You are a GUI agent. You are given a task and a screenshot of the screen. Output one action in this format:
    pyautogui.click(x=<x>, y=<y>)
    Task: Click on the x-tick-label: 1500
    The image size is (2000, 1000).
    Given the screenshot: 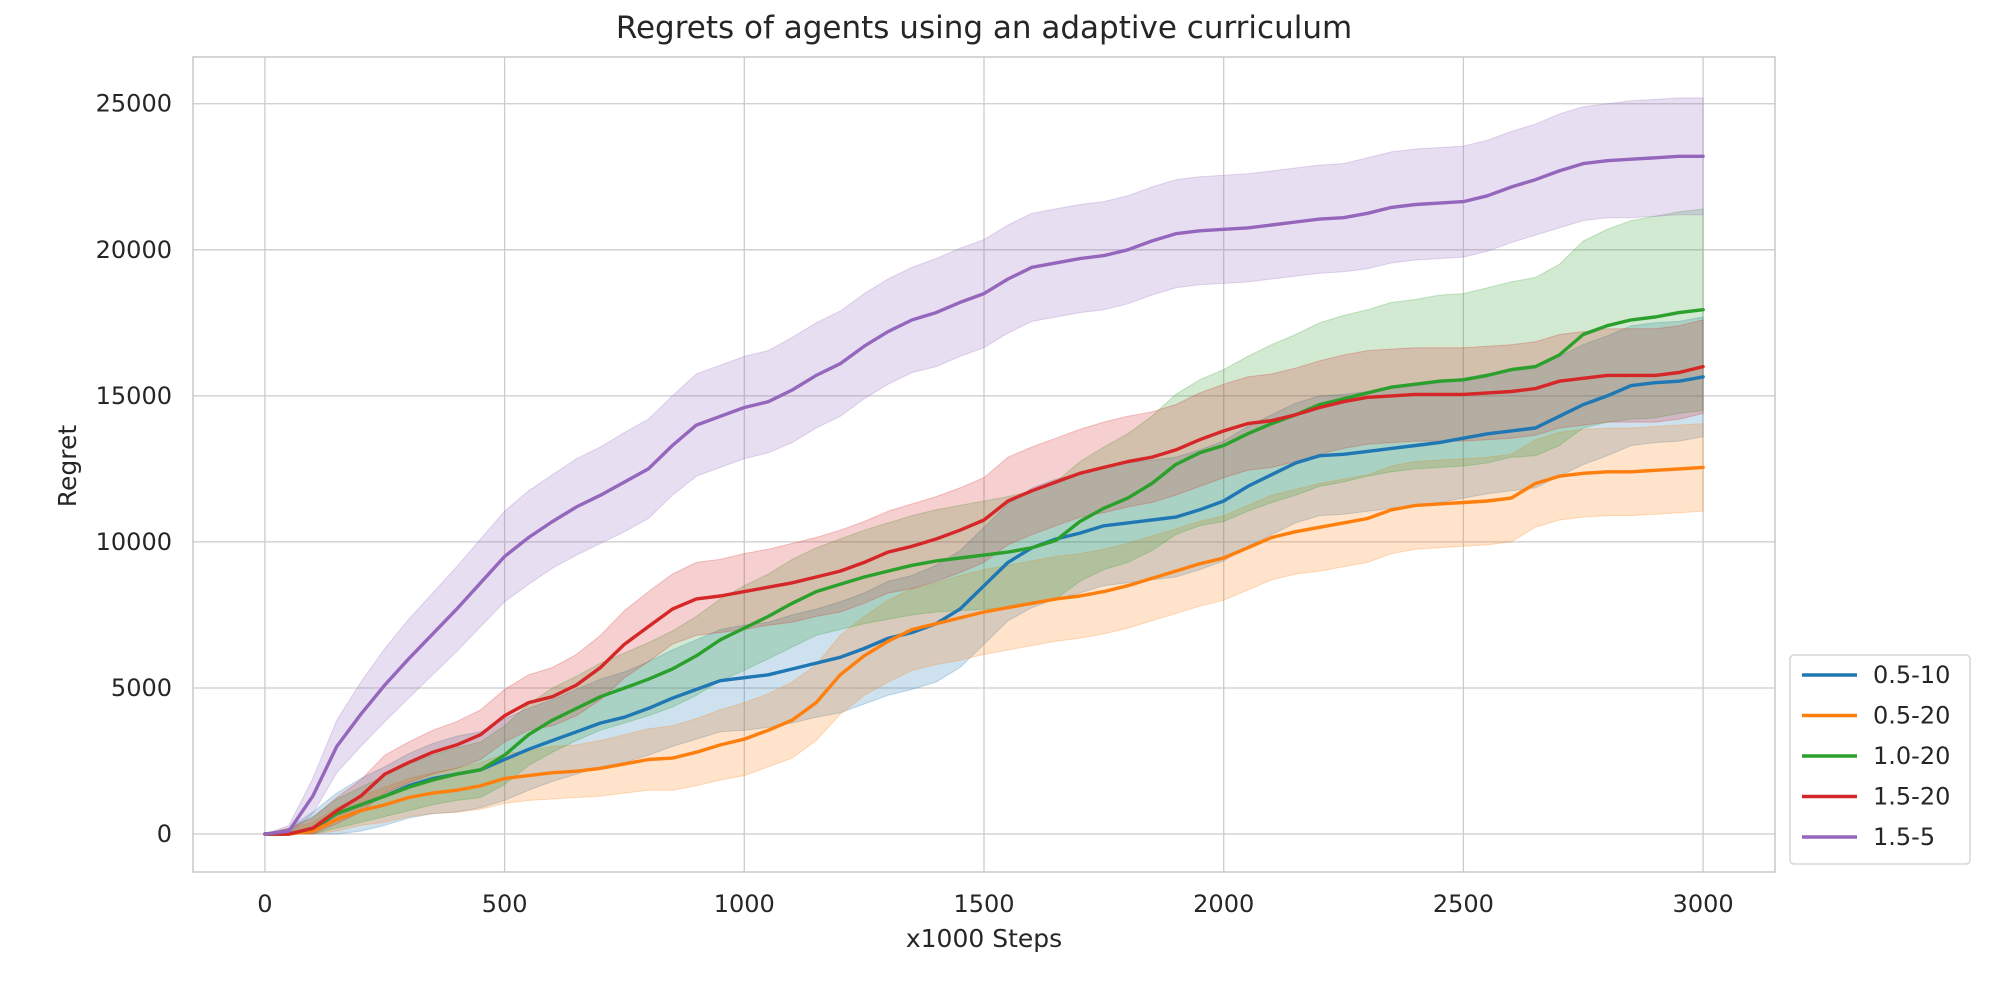 What is the action you would take?
    pyautogui.click(x=983, y=904)
    